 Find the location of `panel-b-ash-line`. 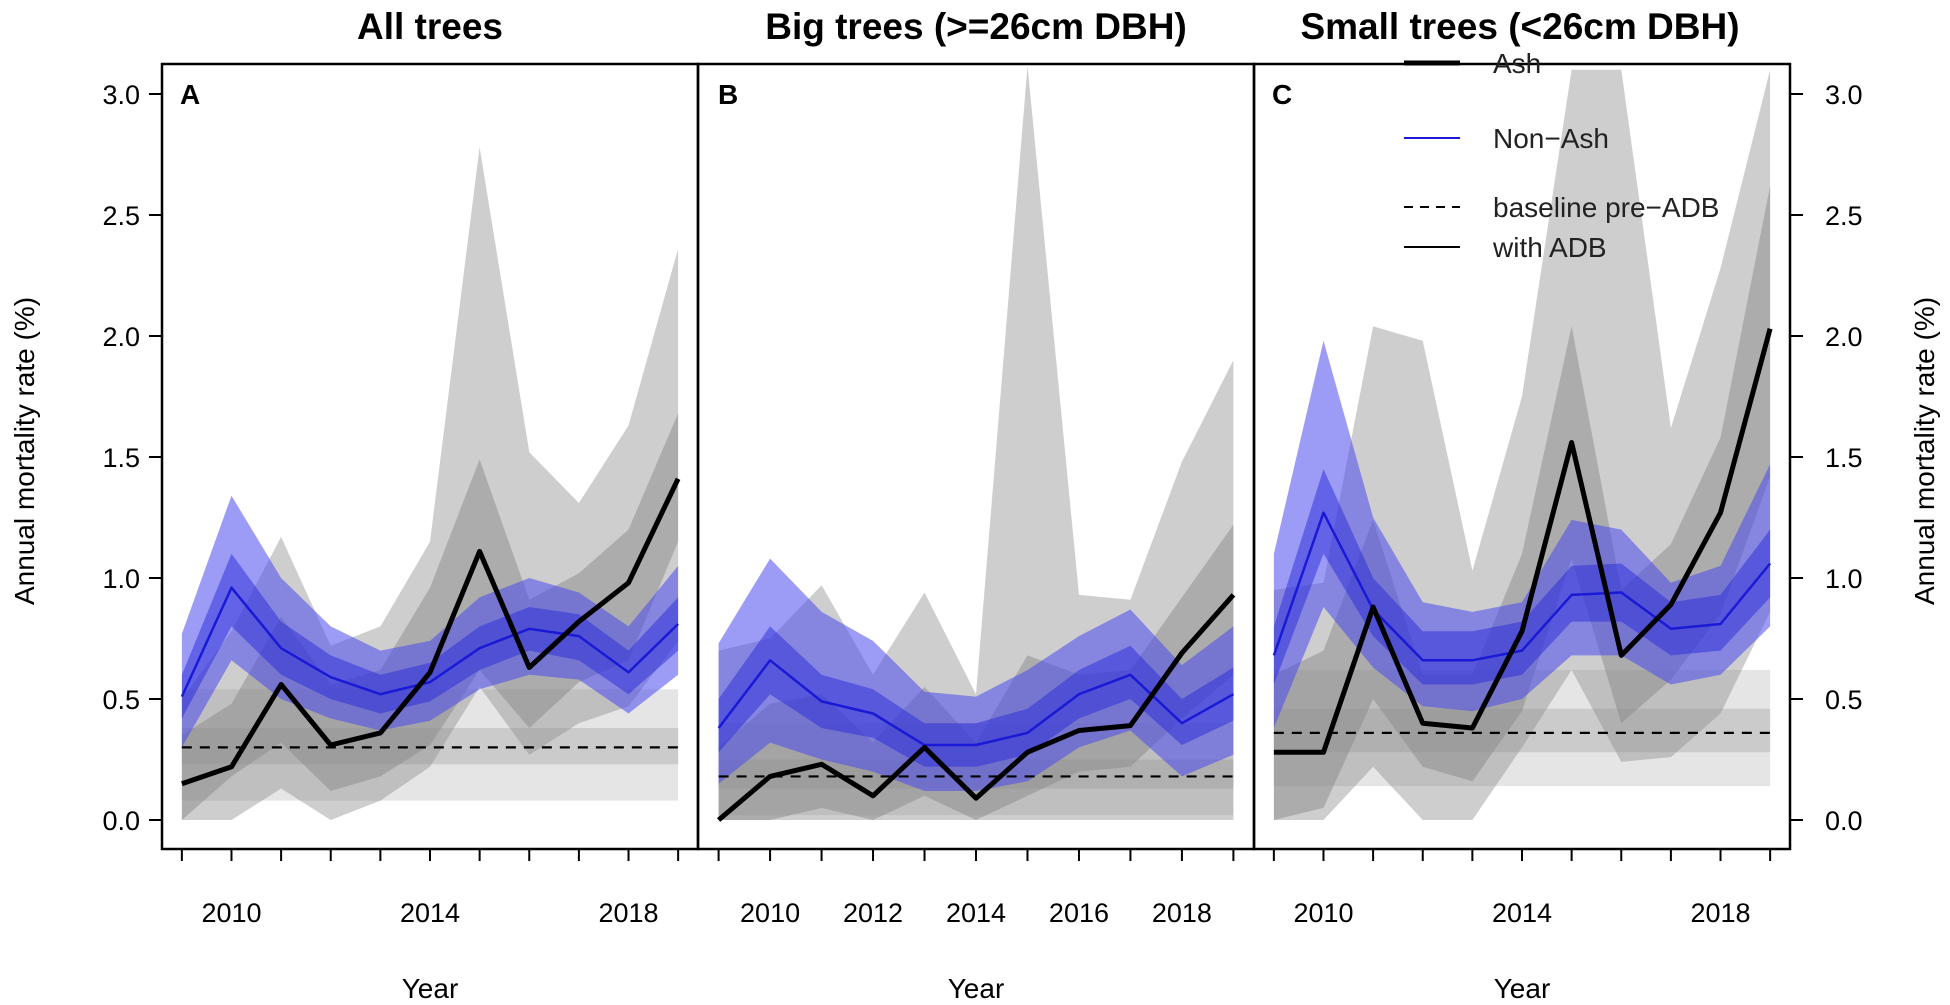

panel-b-ash-line is located at coordinates (976, 707).